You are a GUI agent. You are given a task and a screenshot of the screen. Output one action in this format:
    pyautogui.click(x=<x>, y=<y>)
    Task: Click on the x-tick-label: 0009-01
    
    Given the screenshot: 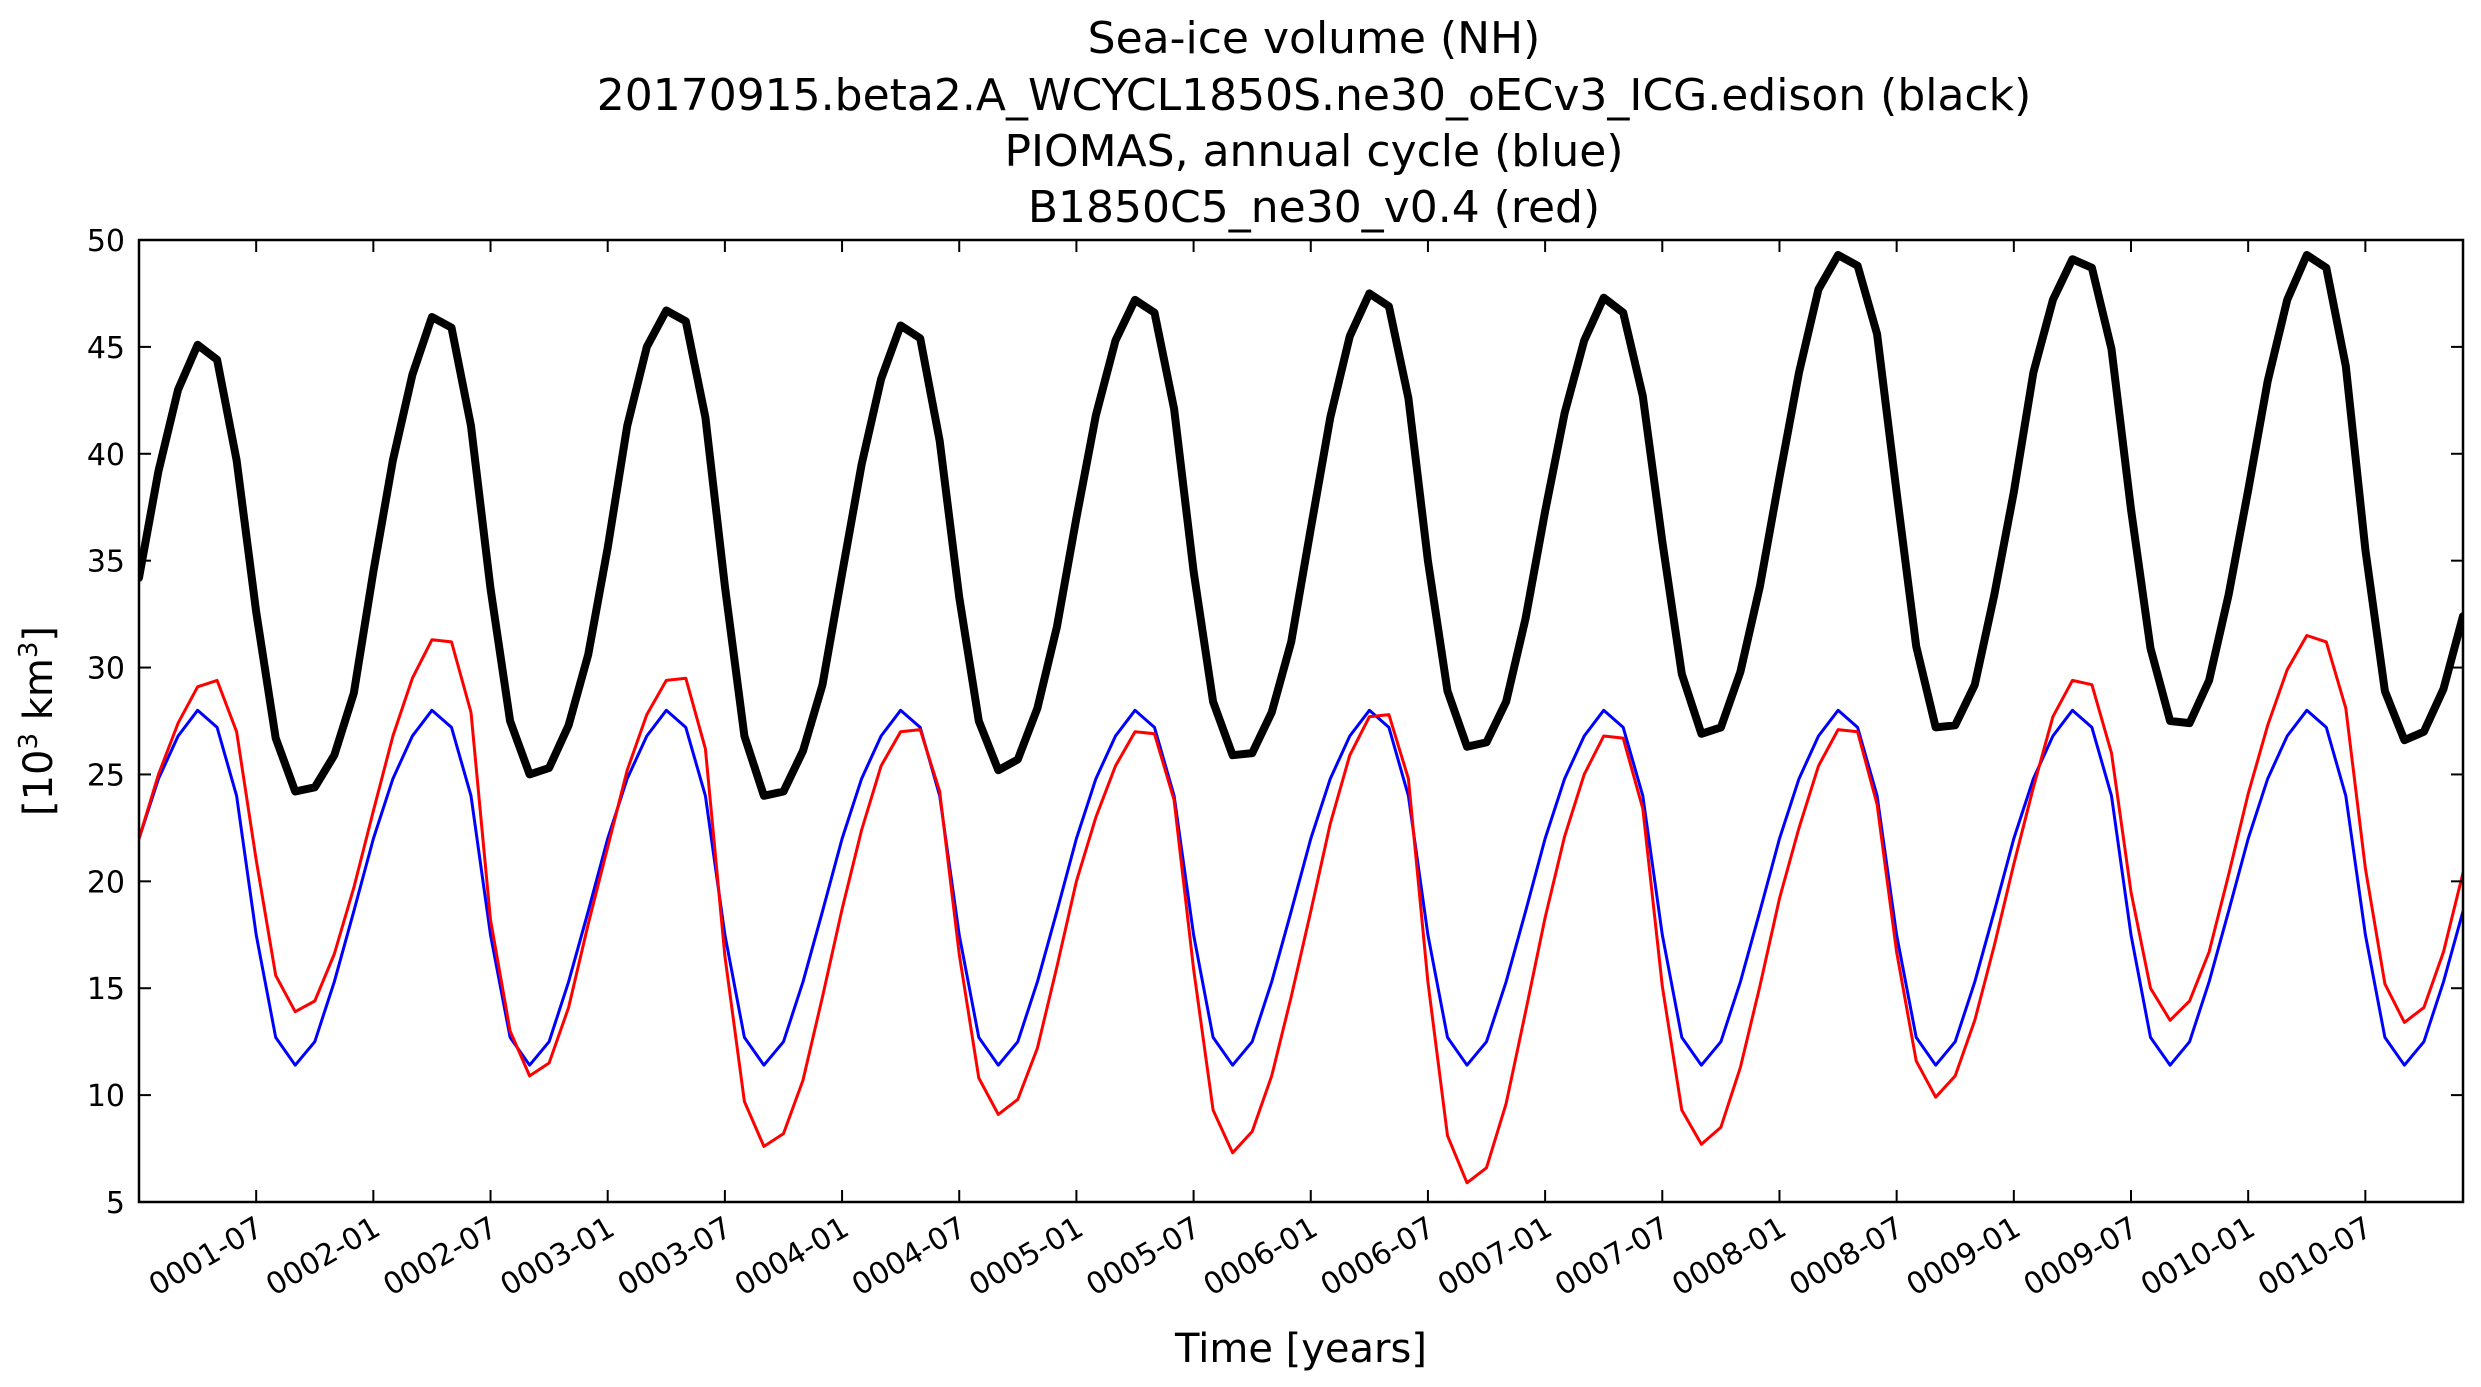 What is the action you would take?
    pyautogui.click(x=1964, y=1256)
    